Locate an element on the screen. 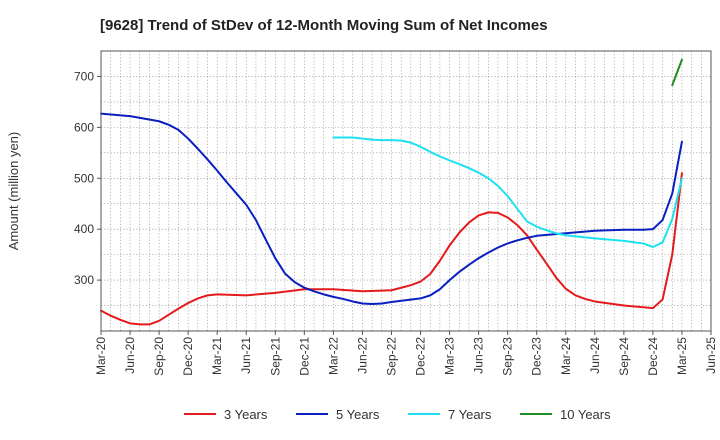 The width and height of the screenshot is (720, 440). x-tick-label: Jun-22 is located at coordinates (362, 355).